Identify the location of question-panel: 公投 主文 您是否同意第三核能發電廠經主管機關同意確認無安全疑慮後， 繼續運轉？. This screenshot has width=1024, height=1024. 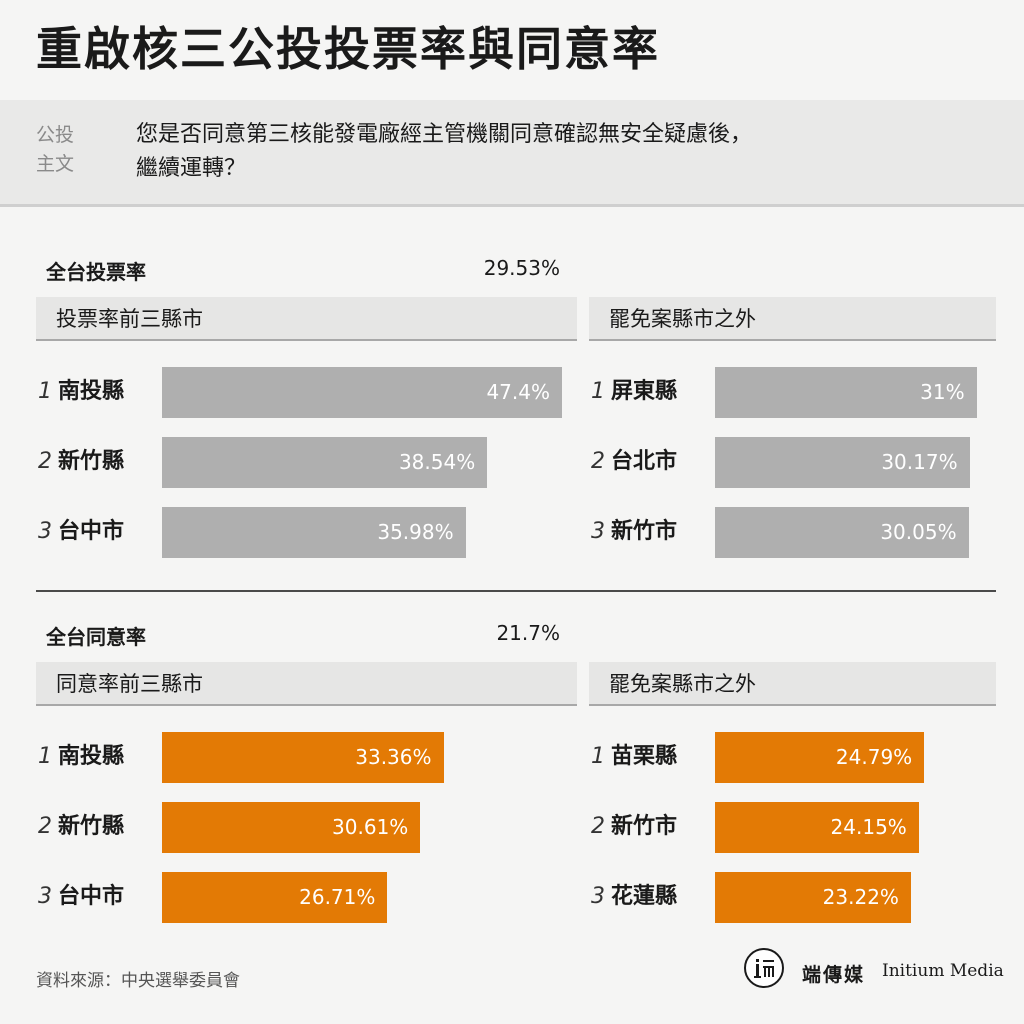
(512, 153).